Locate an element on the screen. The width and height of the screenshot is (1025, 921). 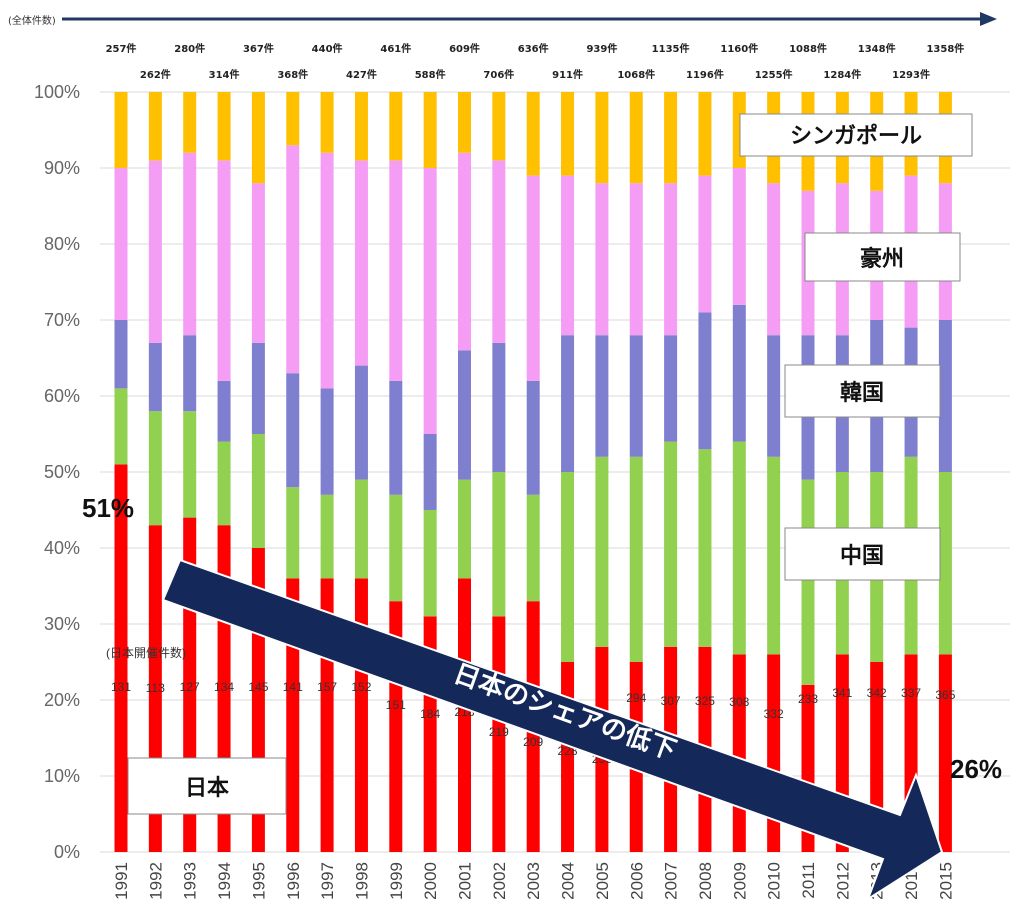
y-tick-label: 50% is located at coordinates (62, 472).